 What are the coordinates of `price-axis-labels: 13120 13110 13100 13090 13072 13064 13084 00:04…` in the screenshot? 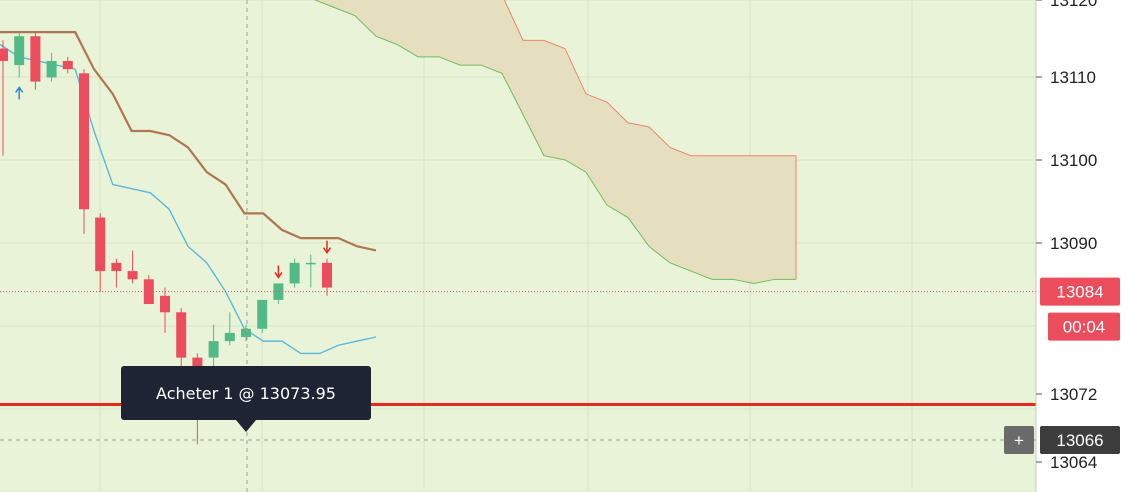 It's located at (1062, 246).